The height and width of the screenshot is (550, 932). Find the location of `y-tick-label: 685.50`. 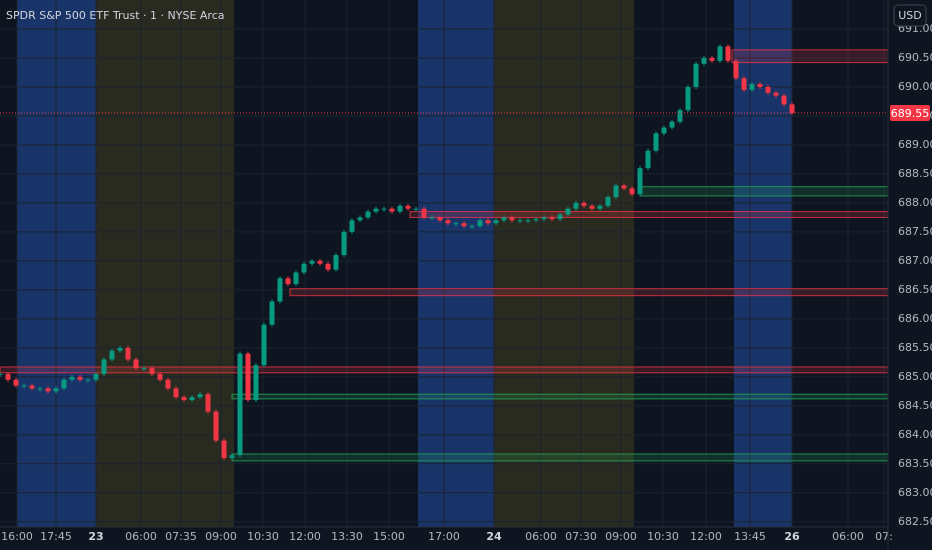

y-tick-label: 685.50 is located at coordinates (915, 347).